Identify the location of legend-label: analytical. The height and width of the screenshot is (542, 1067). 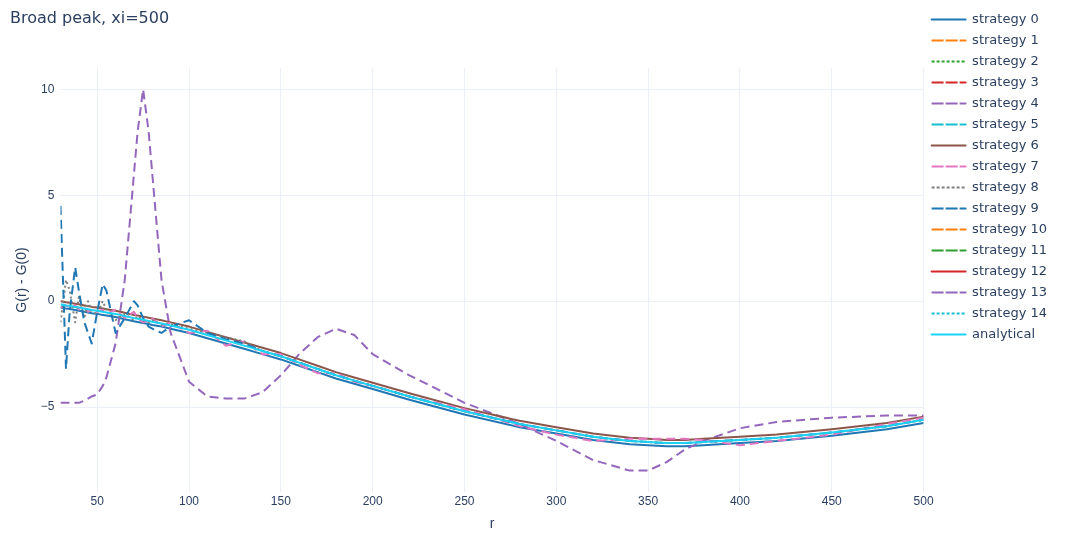
(1004, 333).